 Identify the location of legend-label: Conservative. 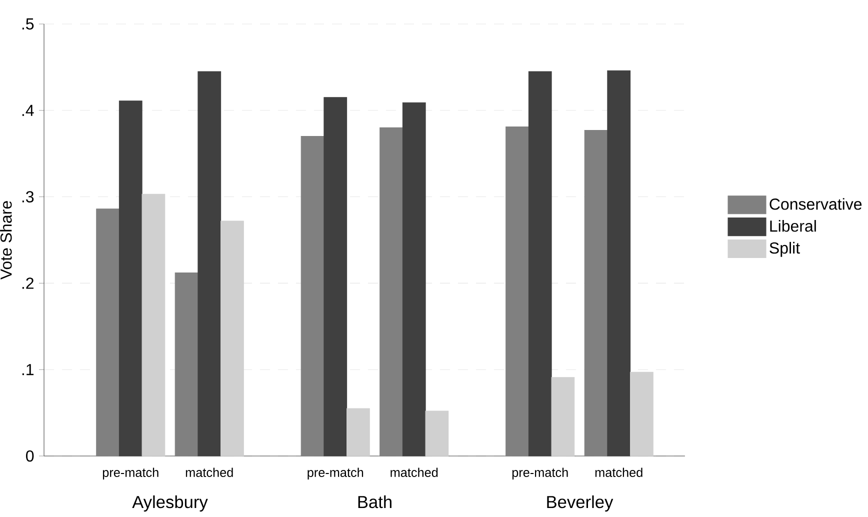
(816, 204).